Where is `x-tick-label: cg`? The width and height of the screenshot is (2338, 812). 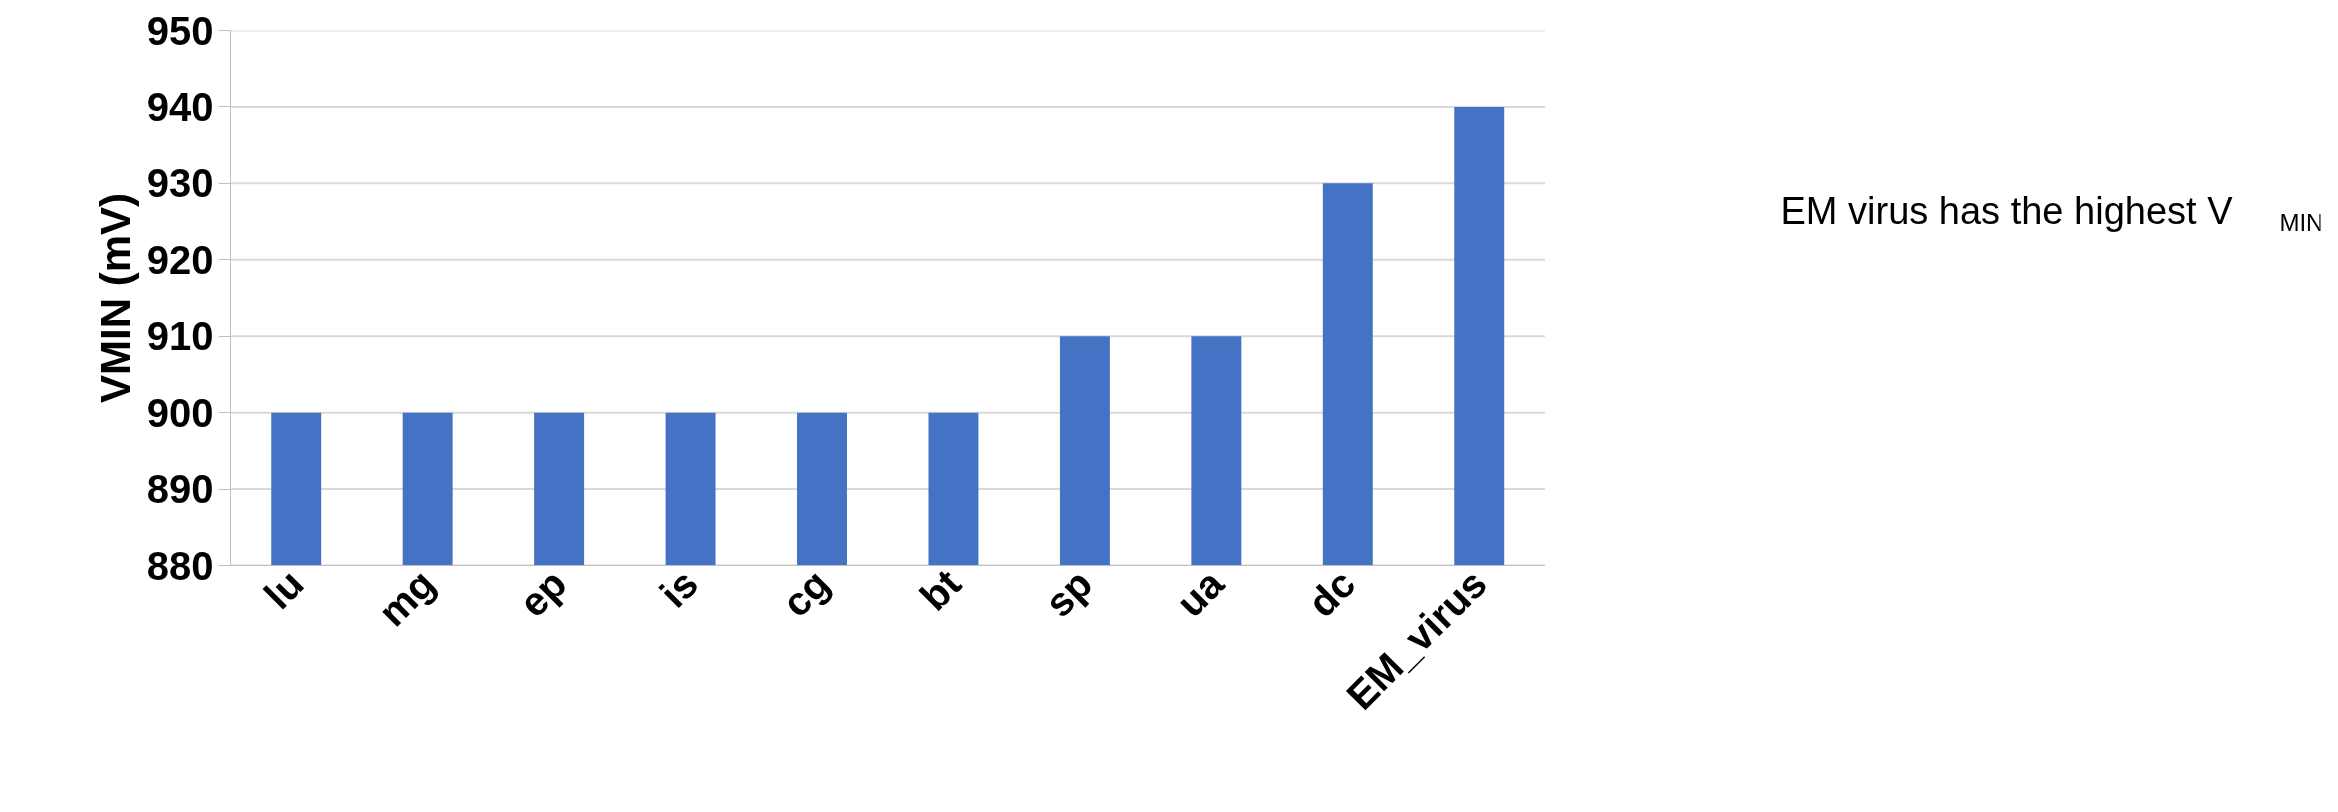
x-tick-label: cg is located at coordinates (805, 593).